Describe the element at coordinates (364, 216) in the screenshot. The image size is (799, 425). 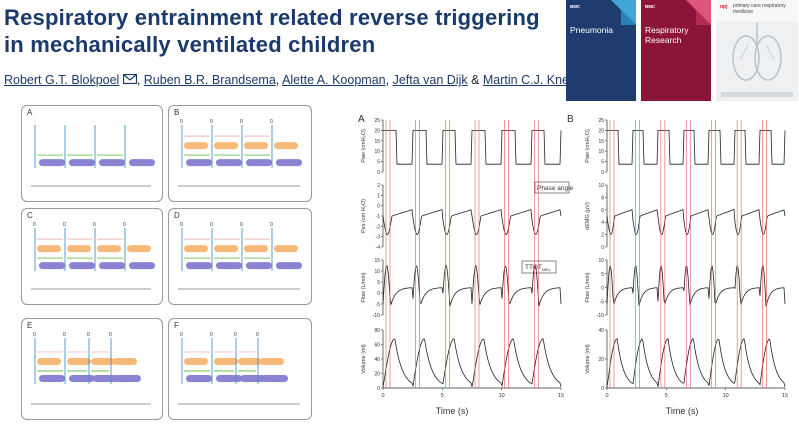
I see `y-axis-label: Pes (cm H₂O)` at that location.